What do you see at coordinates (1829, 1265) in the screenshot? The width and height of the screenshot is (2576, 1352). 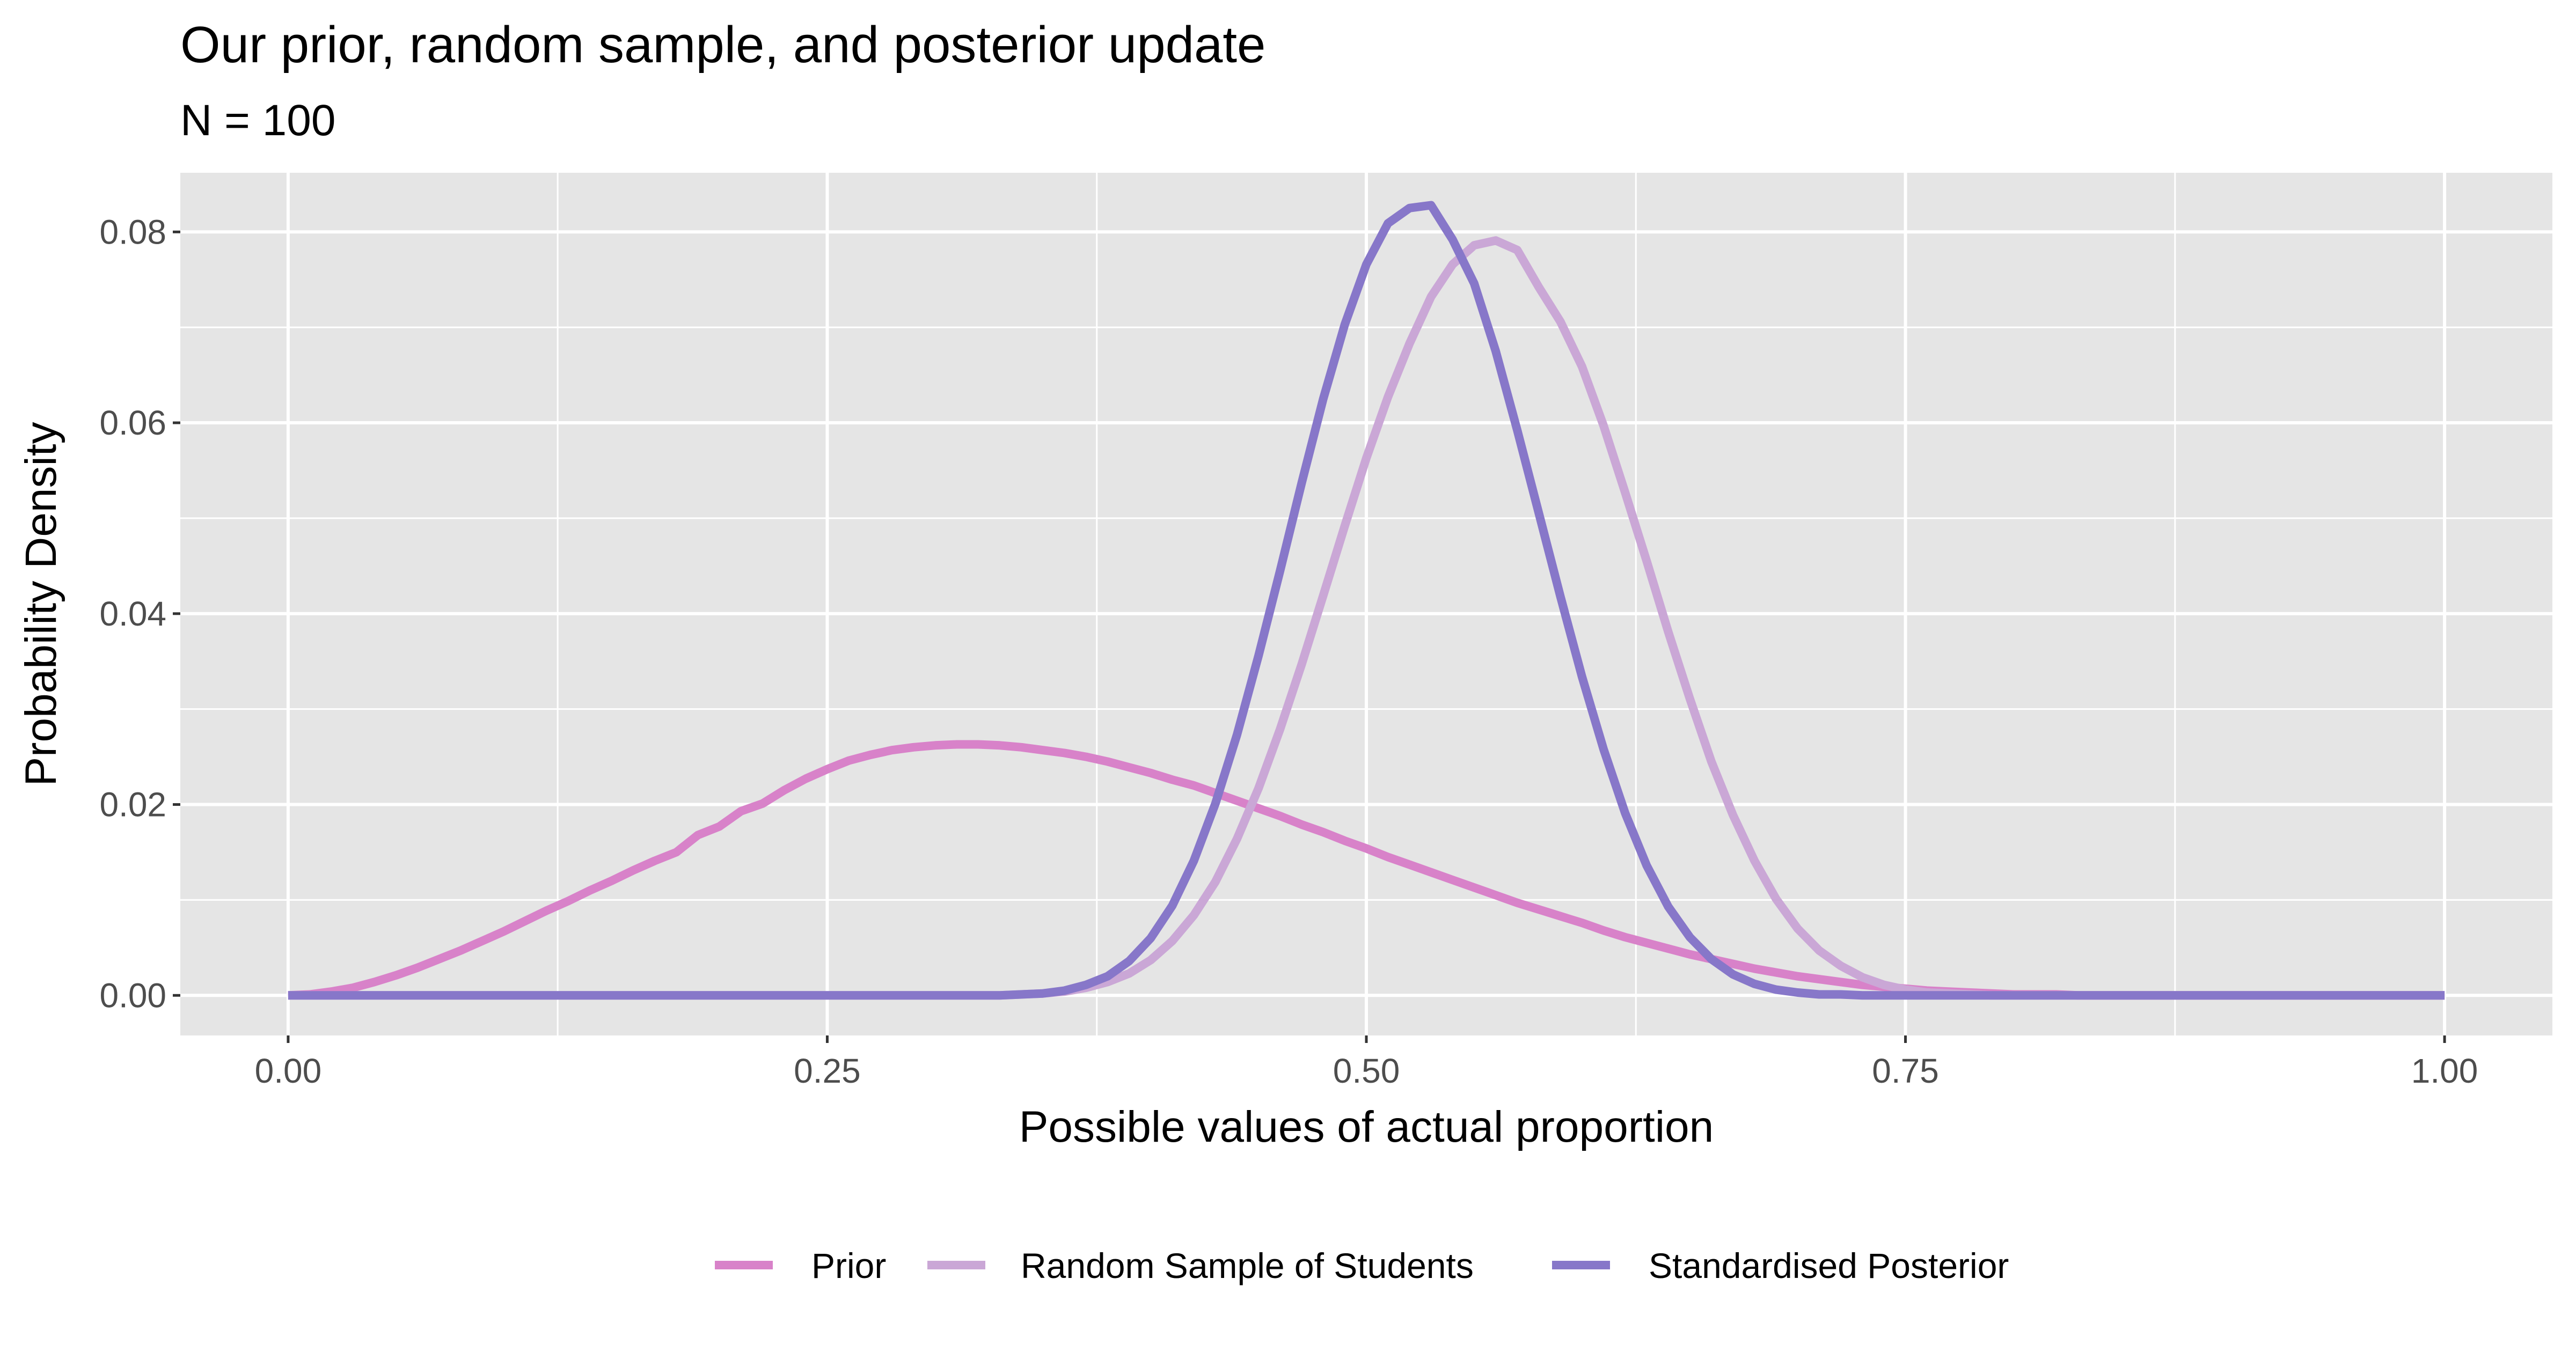 I see `legend-label: Standardised Posterior` at bounding box center [1829, 1265].